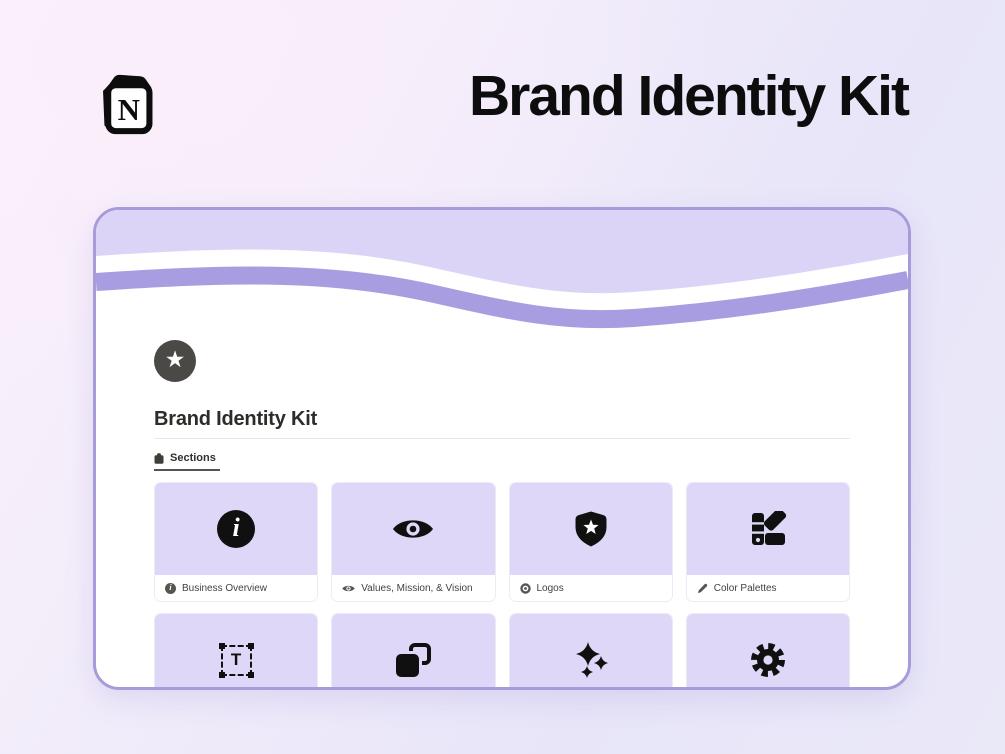 The height and width of the screenshot is (754, 1005). I want to click on section-tile-settings, so click(767, 650).